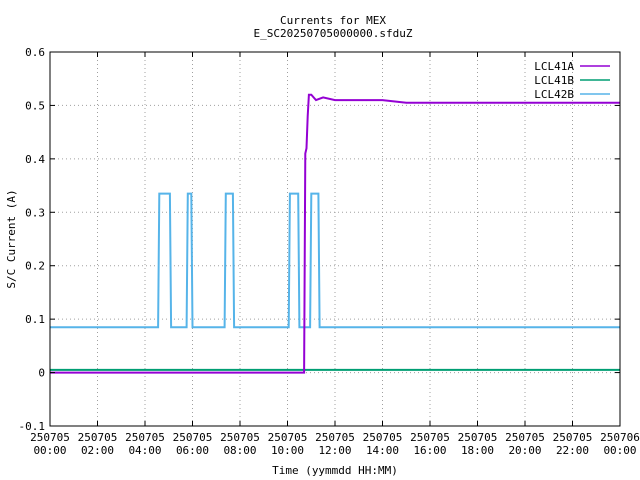 This screenshot has width=640, height=480. What do you see at coordinates (554, 94) in the screenshot?
I see `legend-label: LCL42B` at bounding box center [554, 94].